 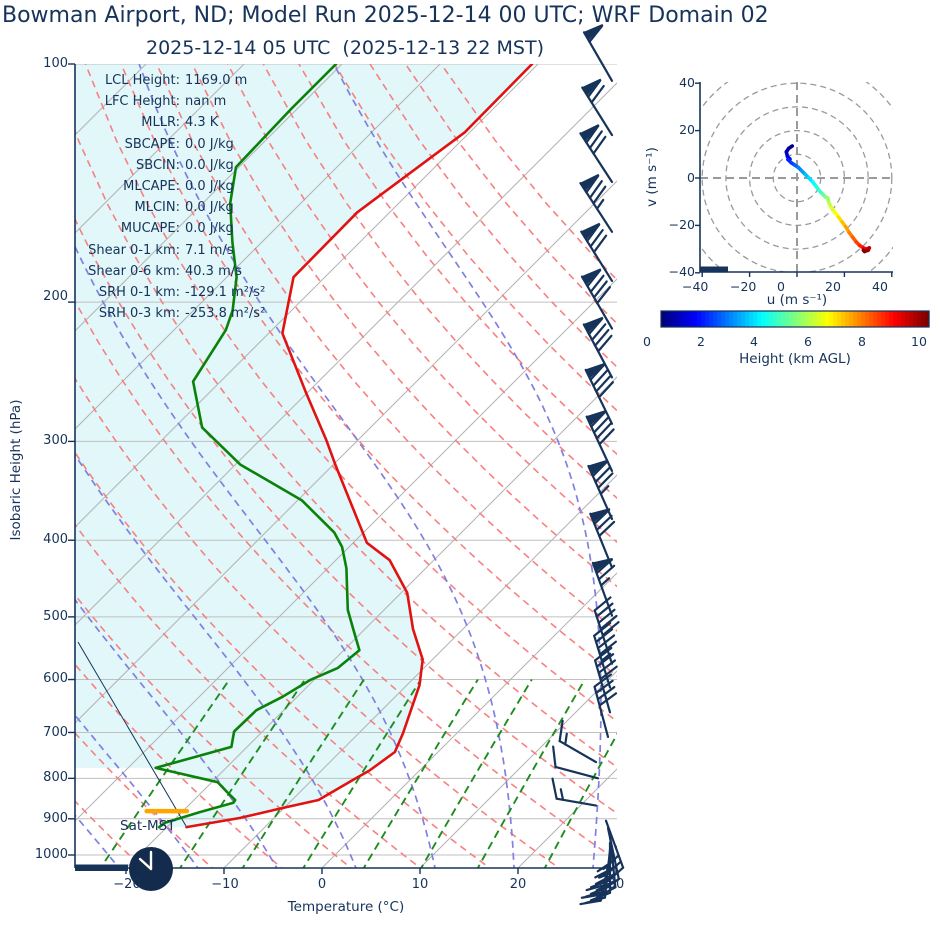 I want to click on skewt-y-axis-label: Isobaric Height (hPa), so click(x=16, y=470).